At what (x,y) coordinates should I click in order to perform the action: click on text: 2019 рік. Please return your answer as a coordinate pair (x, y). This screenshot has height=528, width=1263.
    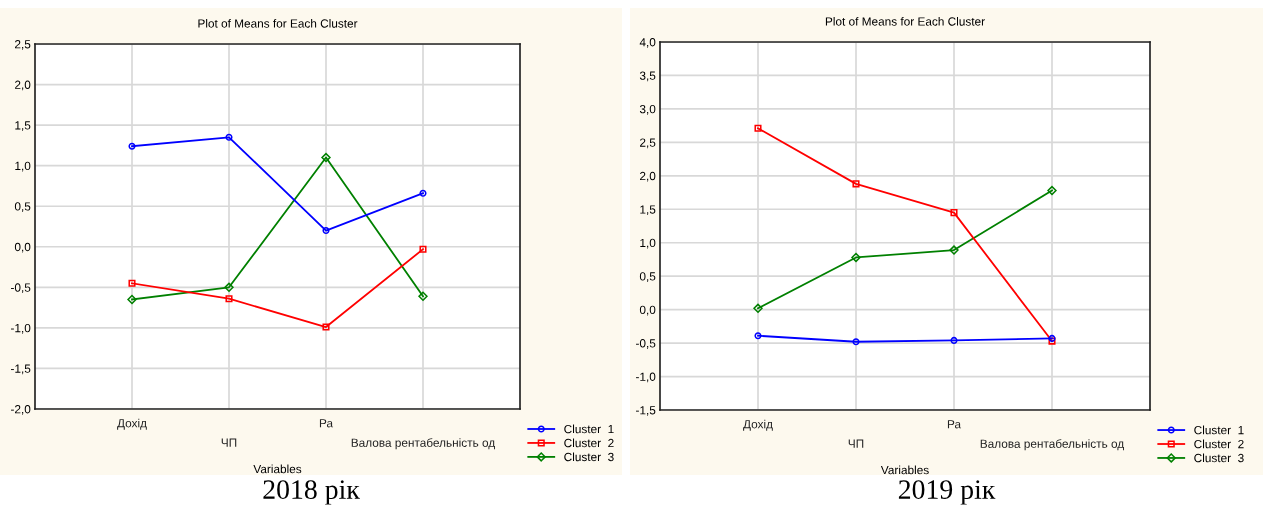
    Looking at the image, I should click on (947, 492).